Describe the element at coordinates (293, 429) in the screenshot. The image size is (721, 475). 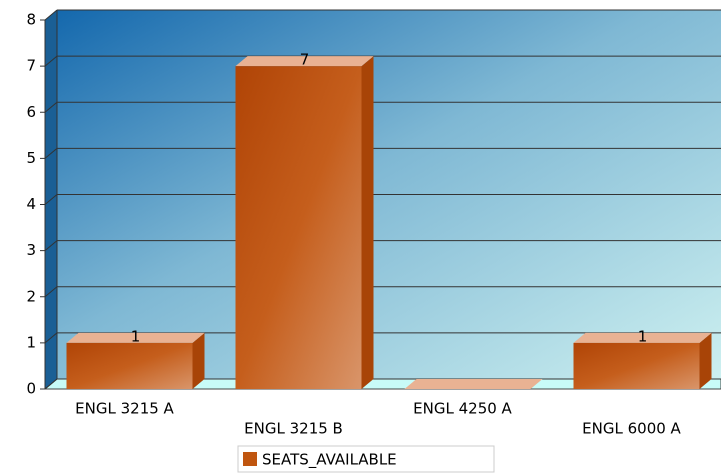
I see `x-tick-label: ENGL 3215 B` at that location.